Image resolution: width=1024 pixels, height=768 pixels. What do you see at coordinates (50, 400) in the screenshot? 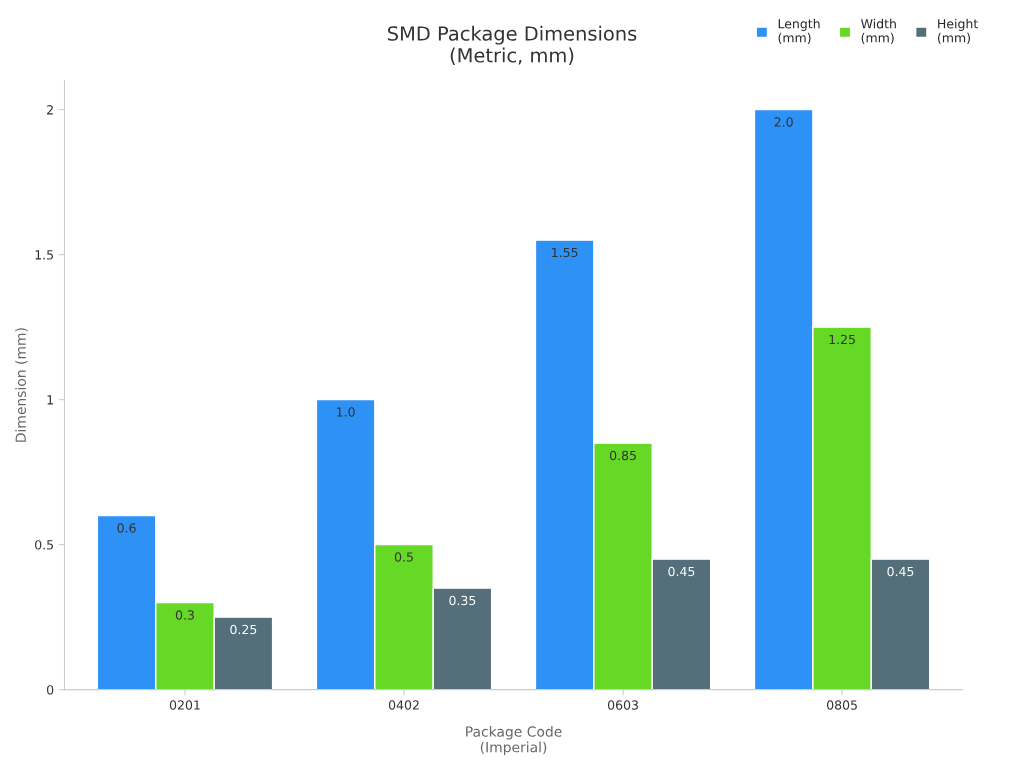
I see `y-tick-label: 1` at bounding box center [50, 400].